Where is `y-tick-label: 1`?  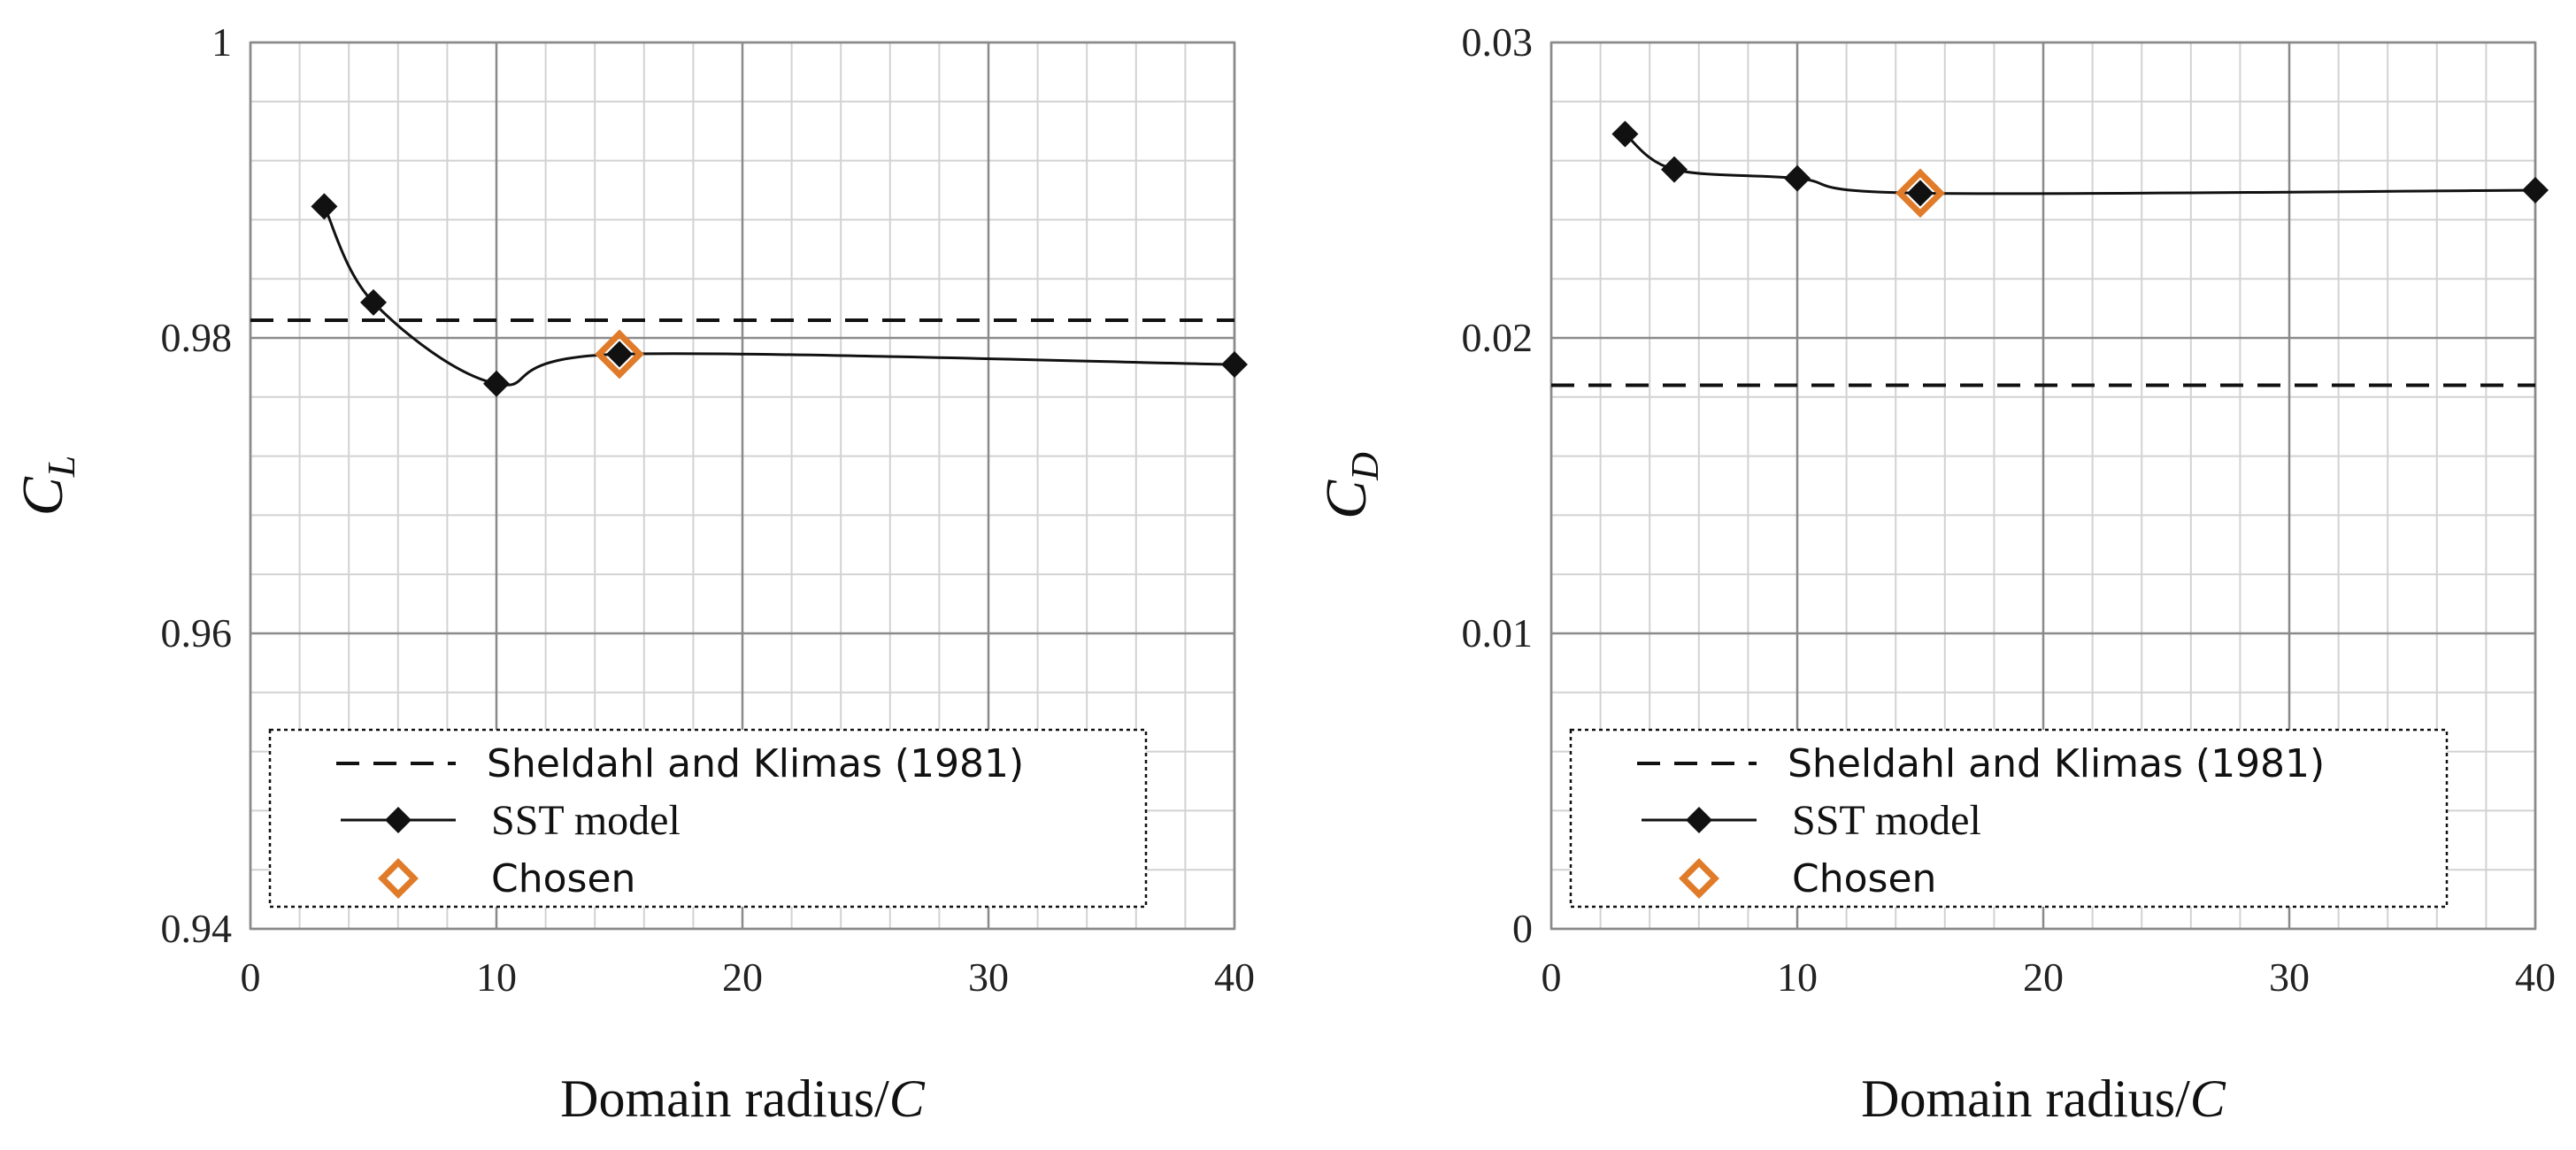
y-tick-label: 1 is located at coordinates (221, 42).